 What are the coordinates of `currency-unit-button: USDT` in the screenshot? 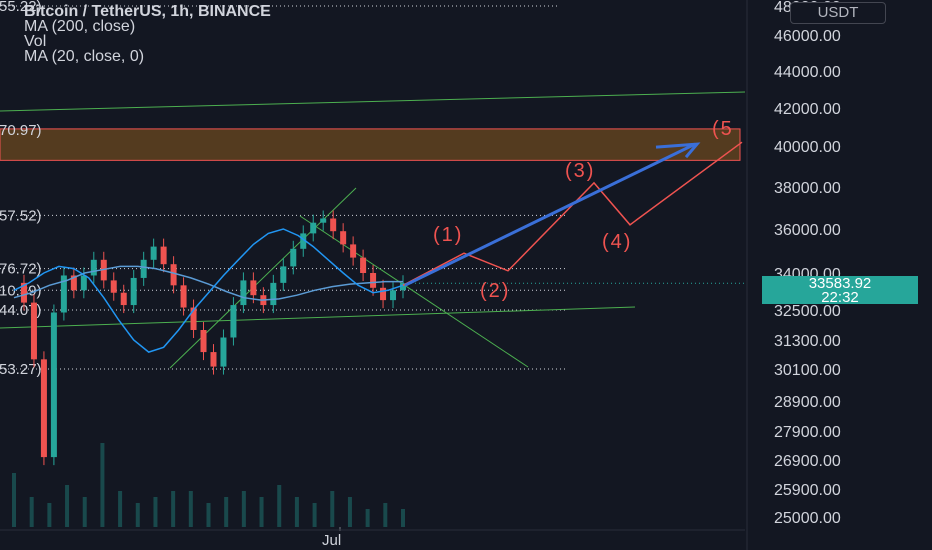 It's located at (838, 13).